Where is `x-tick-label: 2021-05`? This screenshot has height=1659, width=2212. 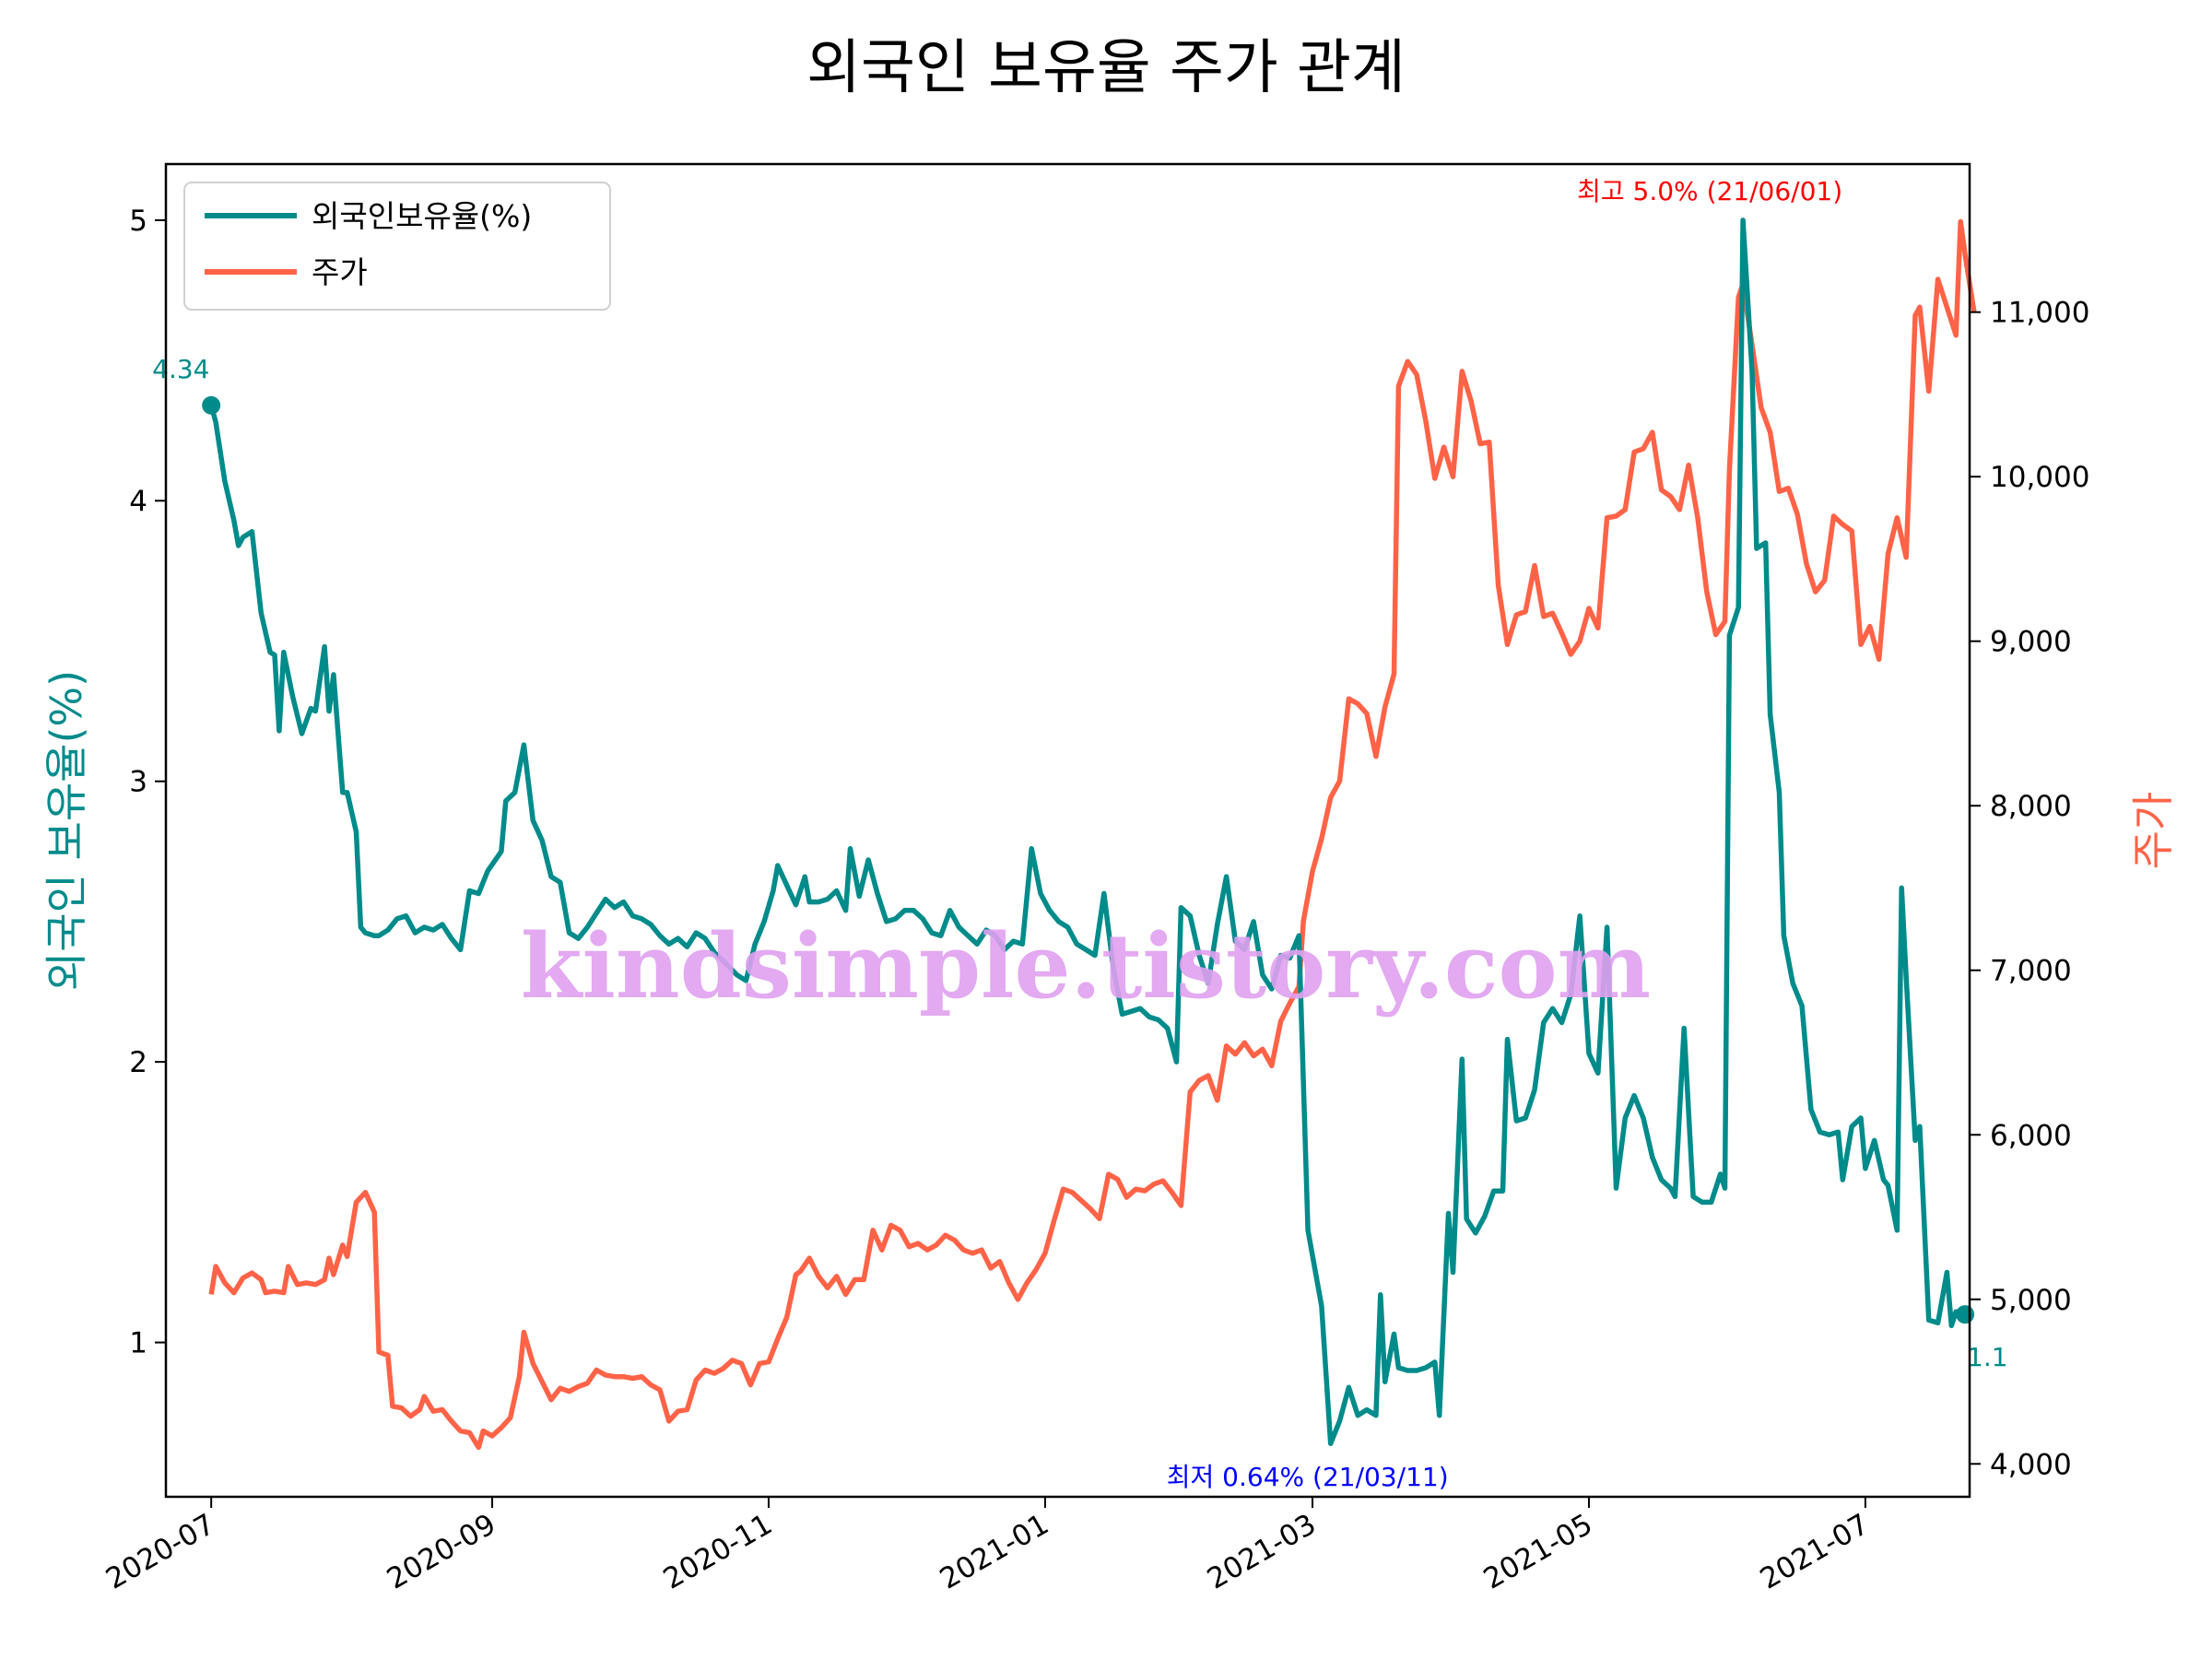 x-tick-label: 2021-05 is located at coordinates (1538, 1552).